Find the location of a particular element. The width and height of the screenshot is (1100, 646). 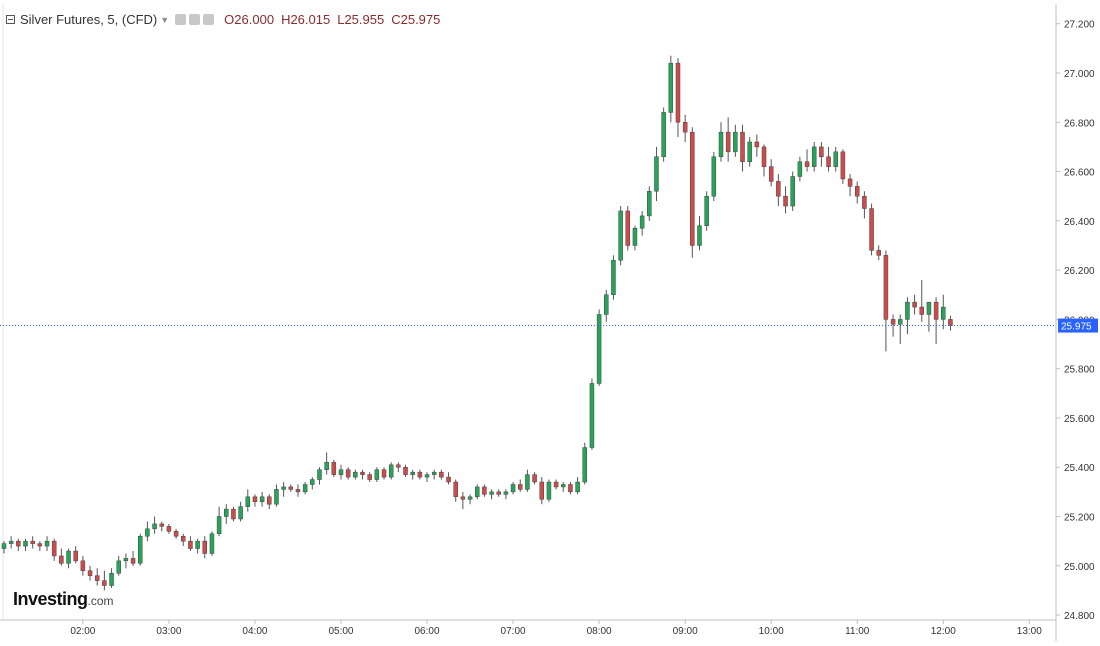

price-tick-label: 27.200 is located at coordinates (1079, 25).